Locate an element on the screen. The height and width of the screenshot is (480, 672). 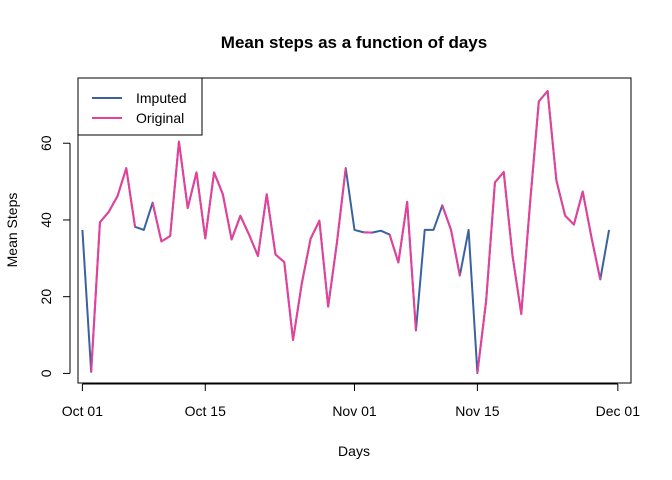
legend-box is located at coordinates (140, 106).